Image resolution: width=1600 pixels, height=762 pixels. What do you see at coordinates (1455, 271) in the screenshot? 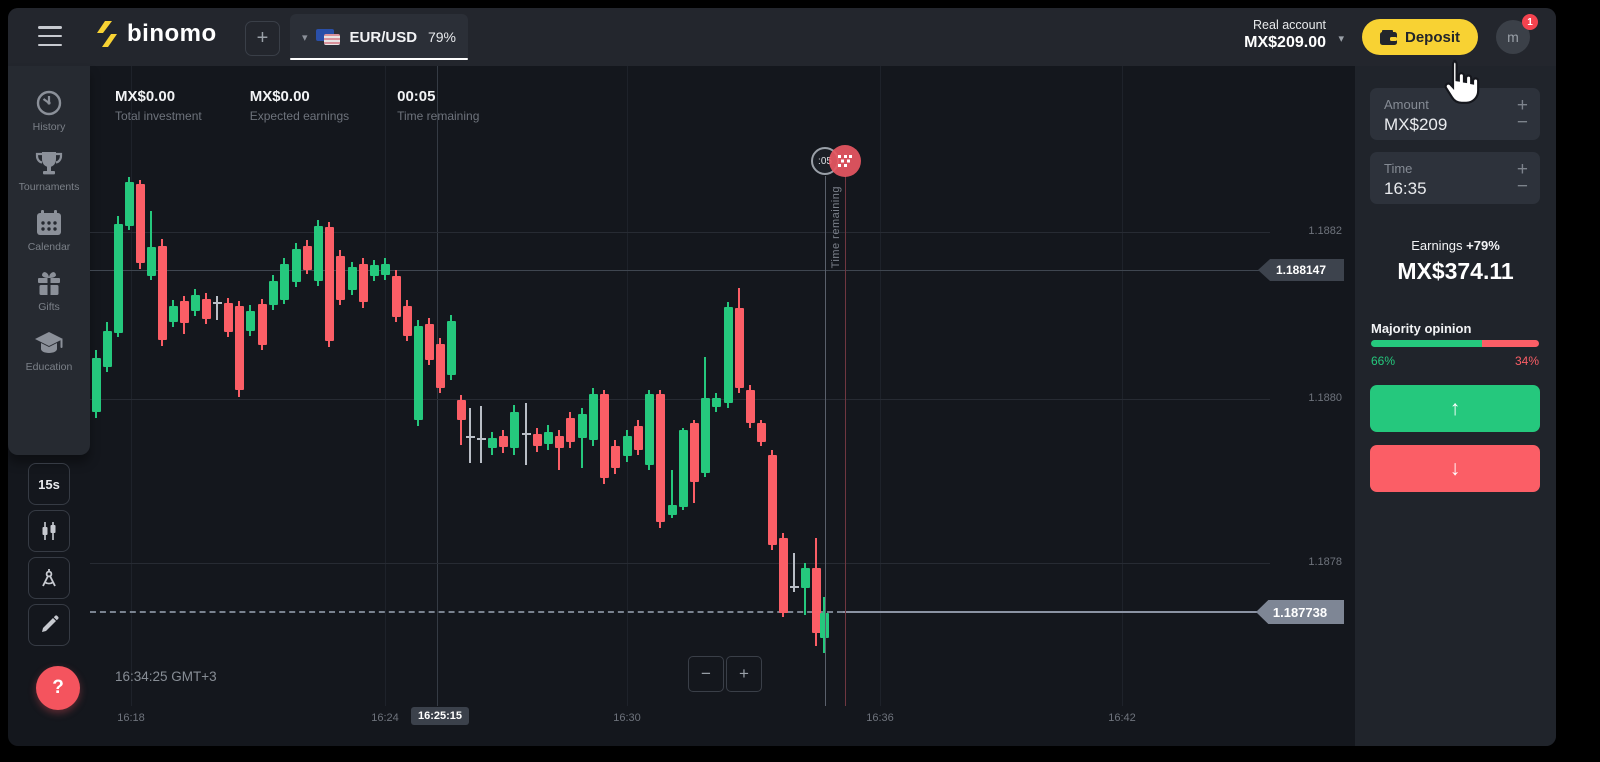
I see `earnings-value: MX$374.11` at bounding box center [1455, 271].